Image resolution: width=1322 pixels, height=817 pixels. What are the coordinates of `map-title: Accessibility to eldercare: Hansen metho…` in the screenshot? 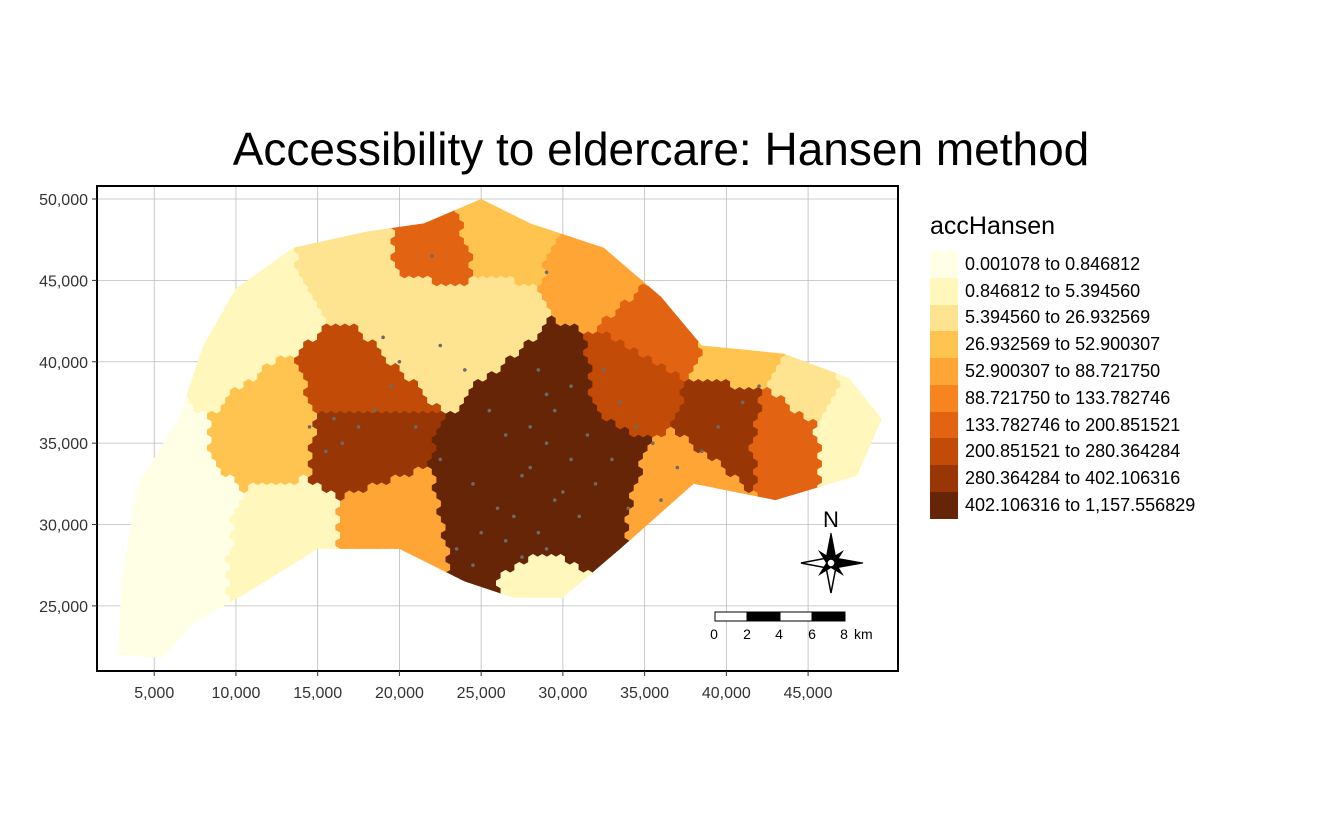 It's located at (661, 149).